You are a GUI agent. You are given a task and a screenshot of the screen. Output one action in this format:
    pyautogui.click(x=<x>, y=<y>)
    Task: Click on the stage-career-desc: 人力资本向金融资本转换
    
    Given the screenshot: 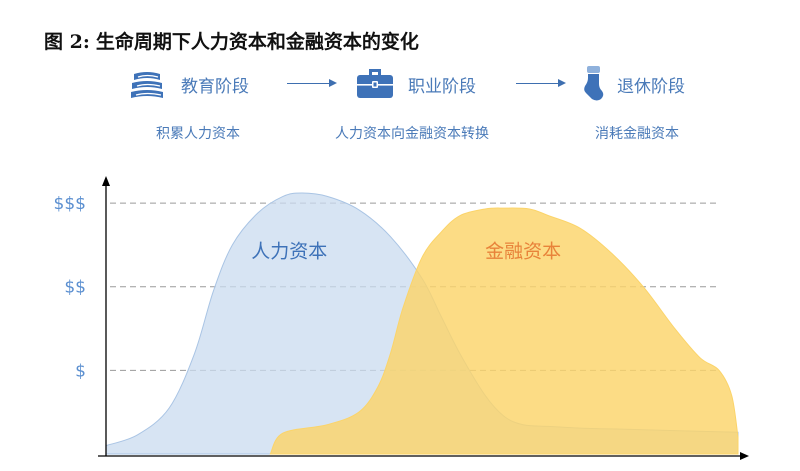 What is the action you would take?
    pyautogui.click(x=412, y=134)
    